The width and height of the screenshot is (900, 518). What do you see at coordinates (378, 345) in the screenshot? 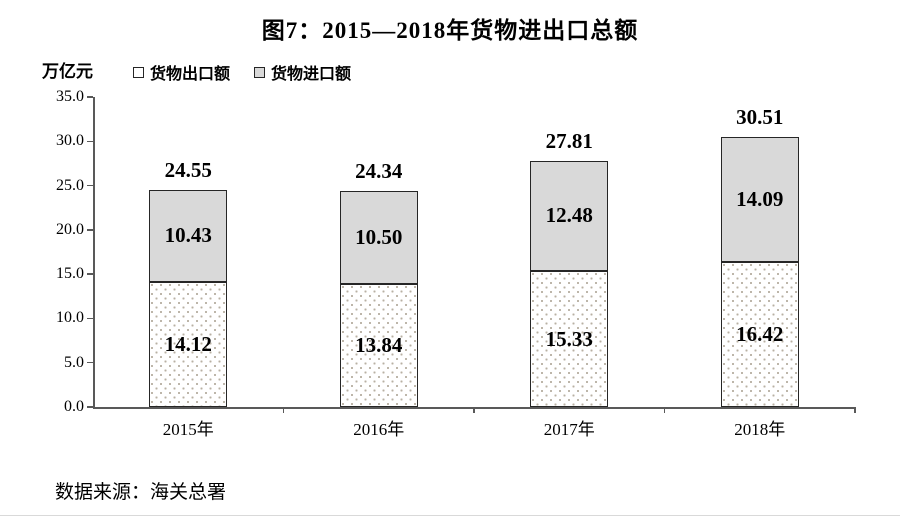
I see `bar-segment-export: 13.84` at bounding box center [378, 345].